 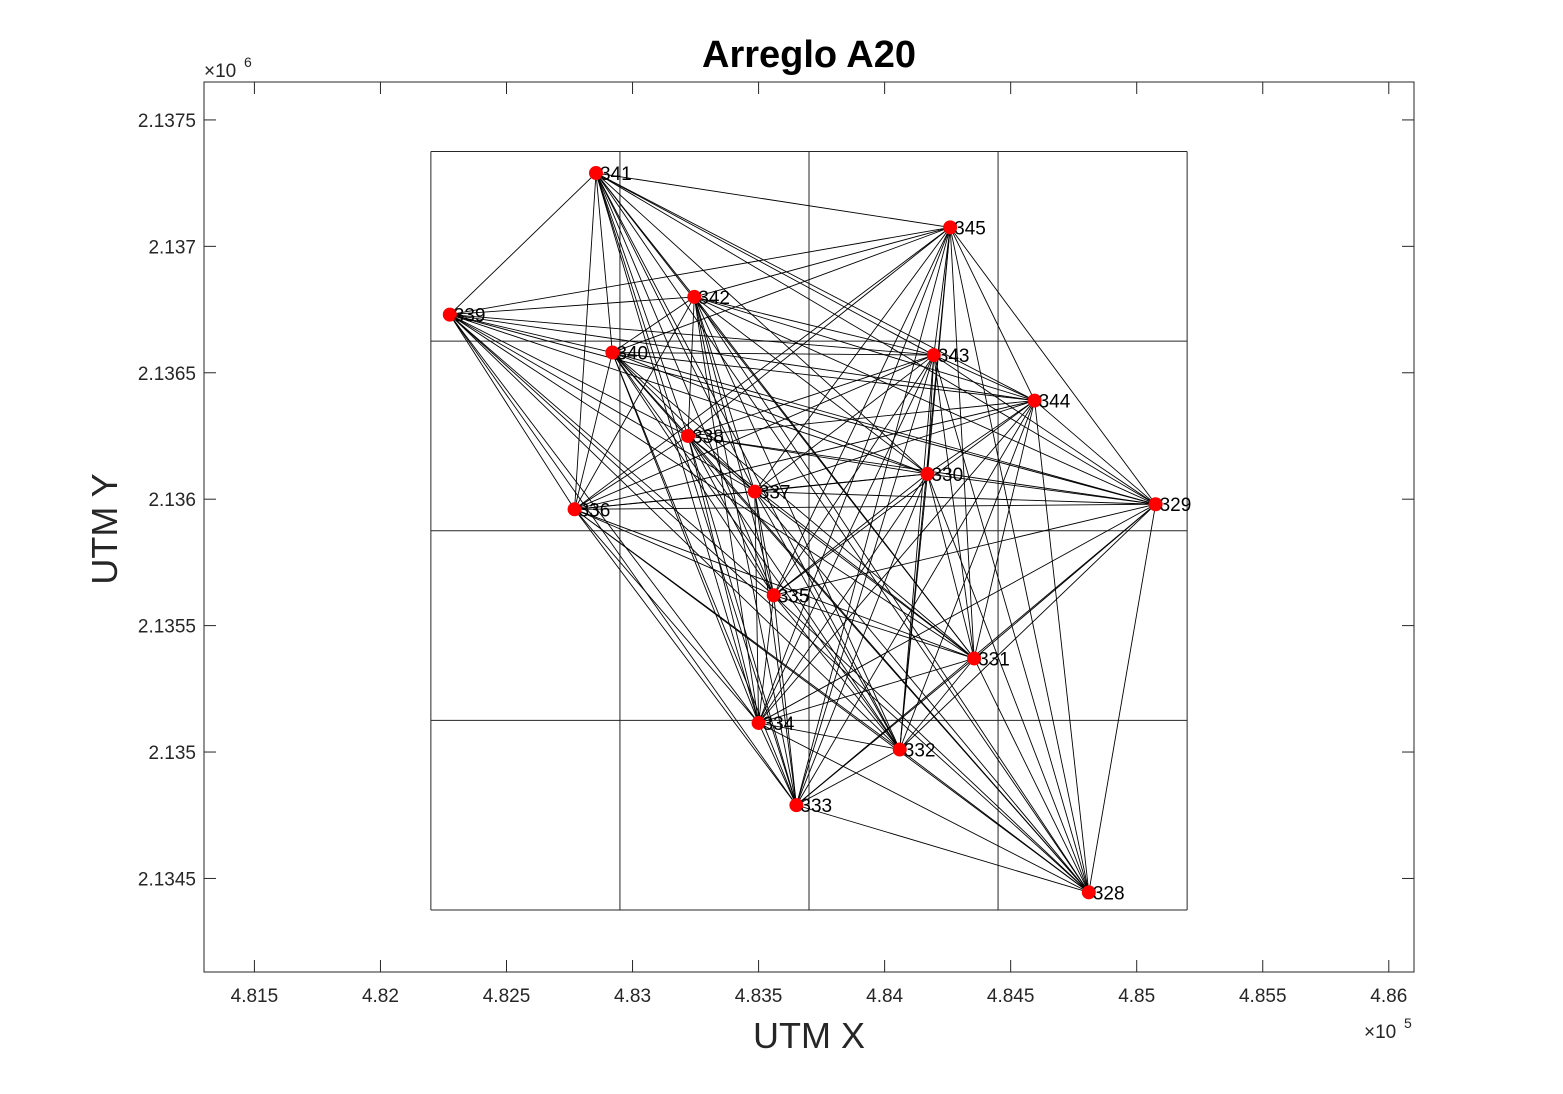 What do you see at coordinates (1408, 1023) in the screenshot?
I see `x-exponent-power: 5` at bounding box center [1408, 1023].